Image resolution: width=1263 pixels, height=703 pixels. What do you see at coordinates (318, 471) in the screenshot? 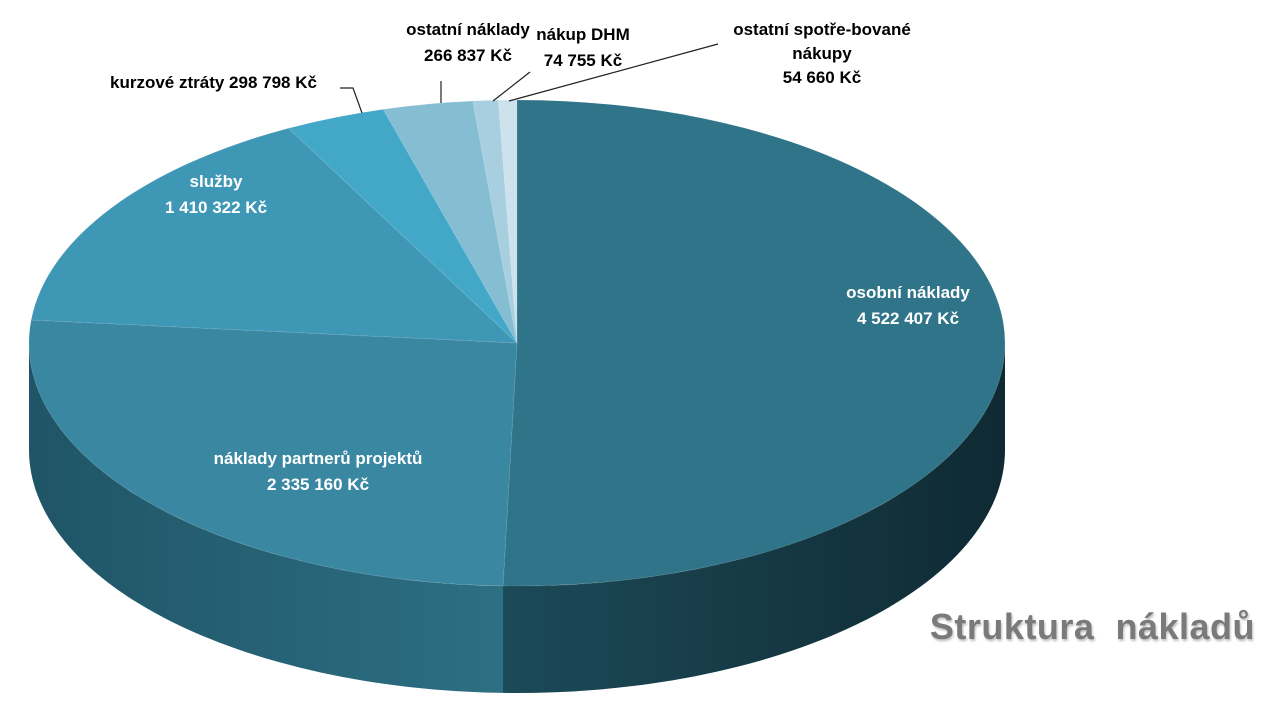
I see `data-label-naklady-partneru-projektu: náklady partnerů projektů 2 335 160 Kč` at bounding box center [318, 471].